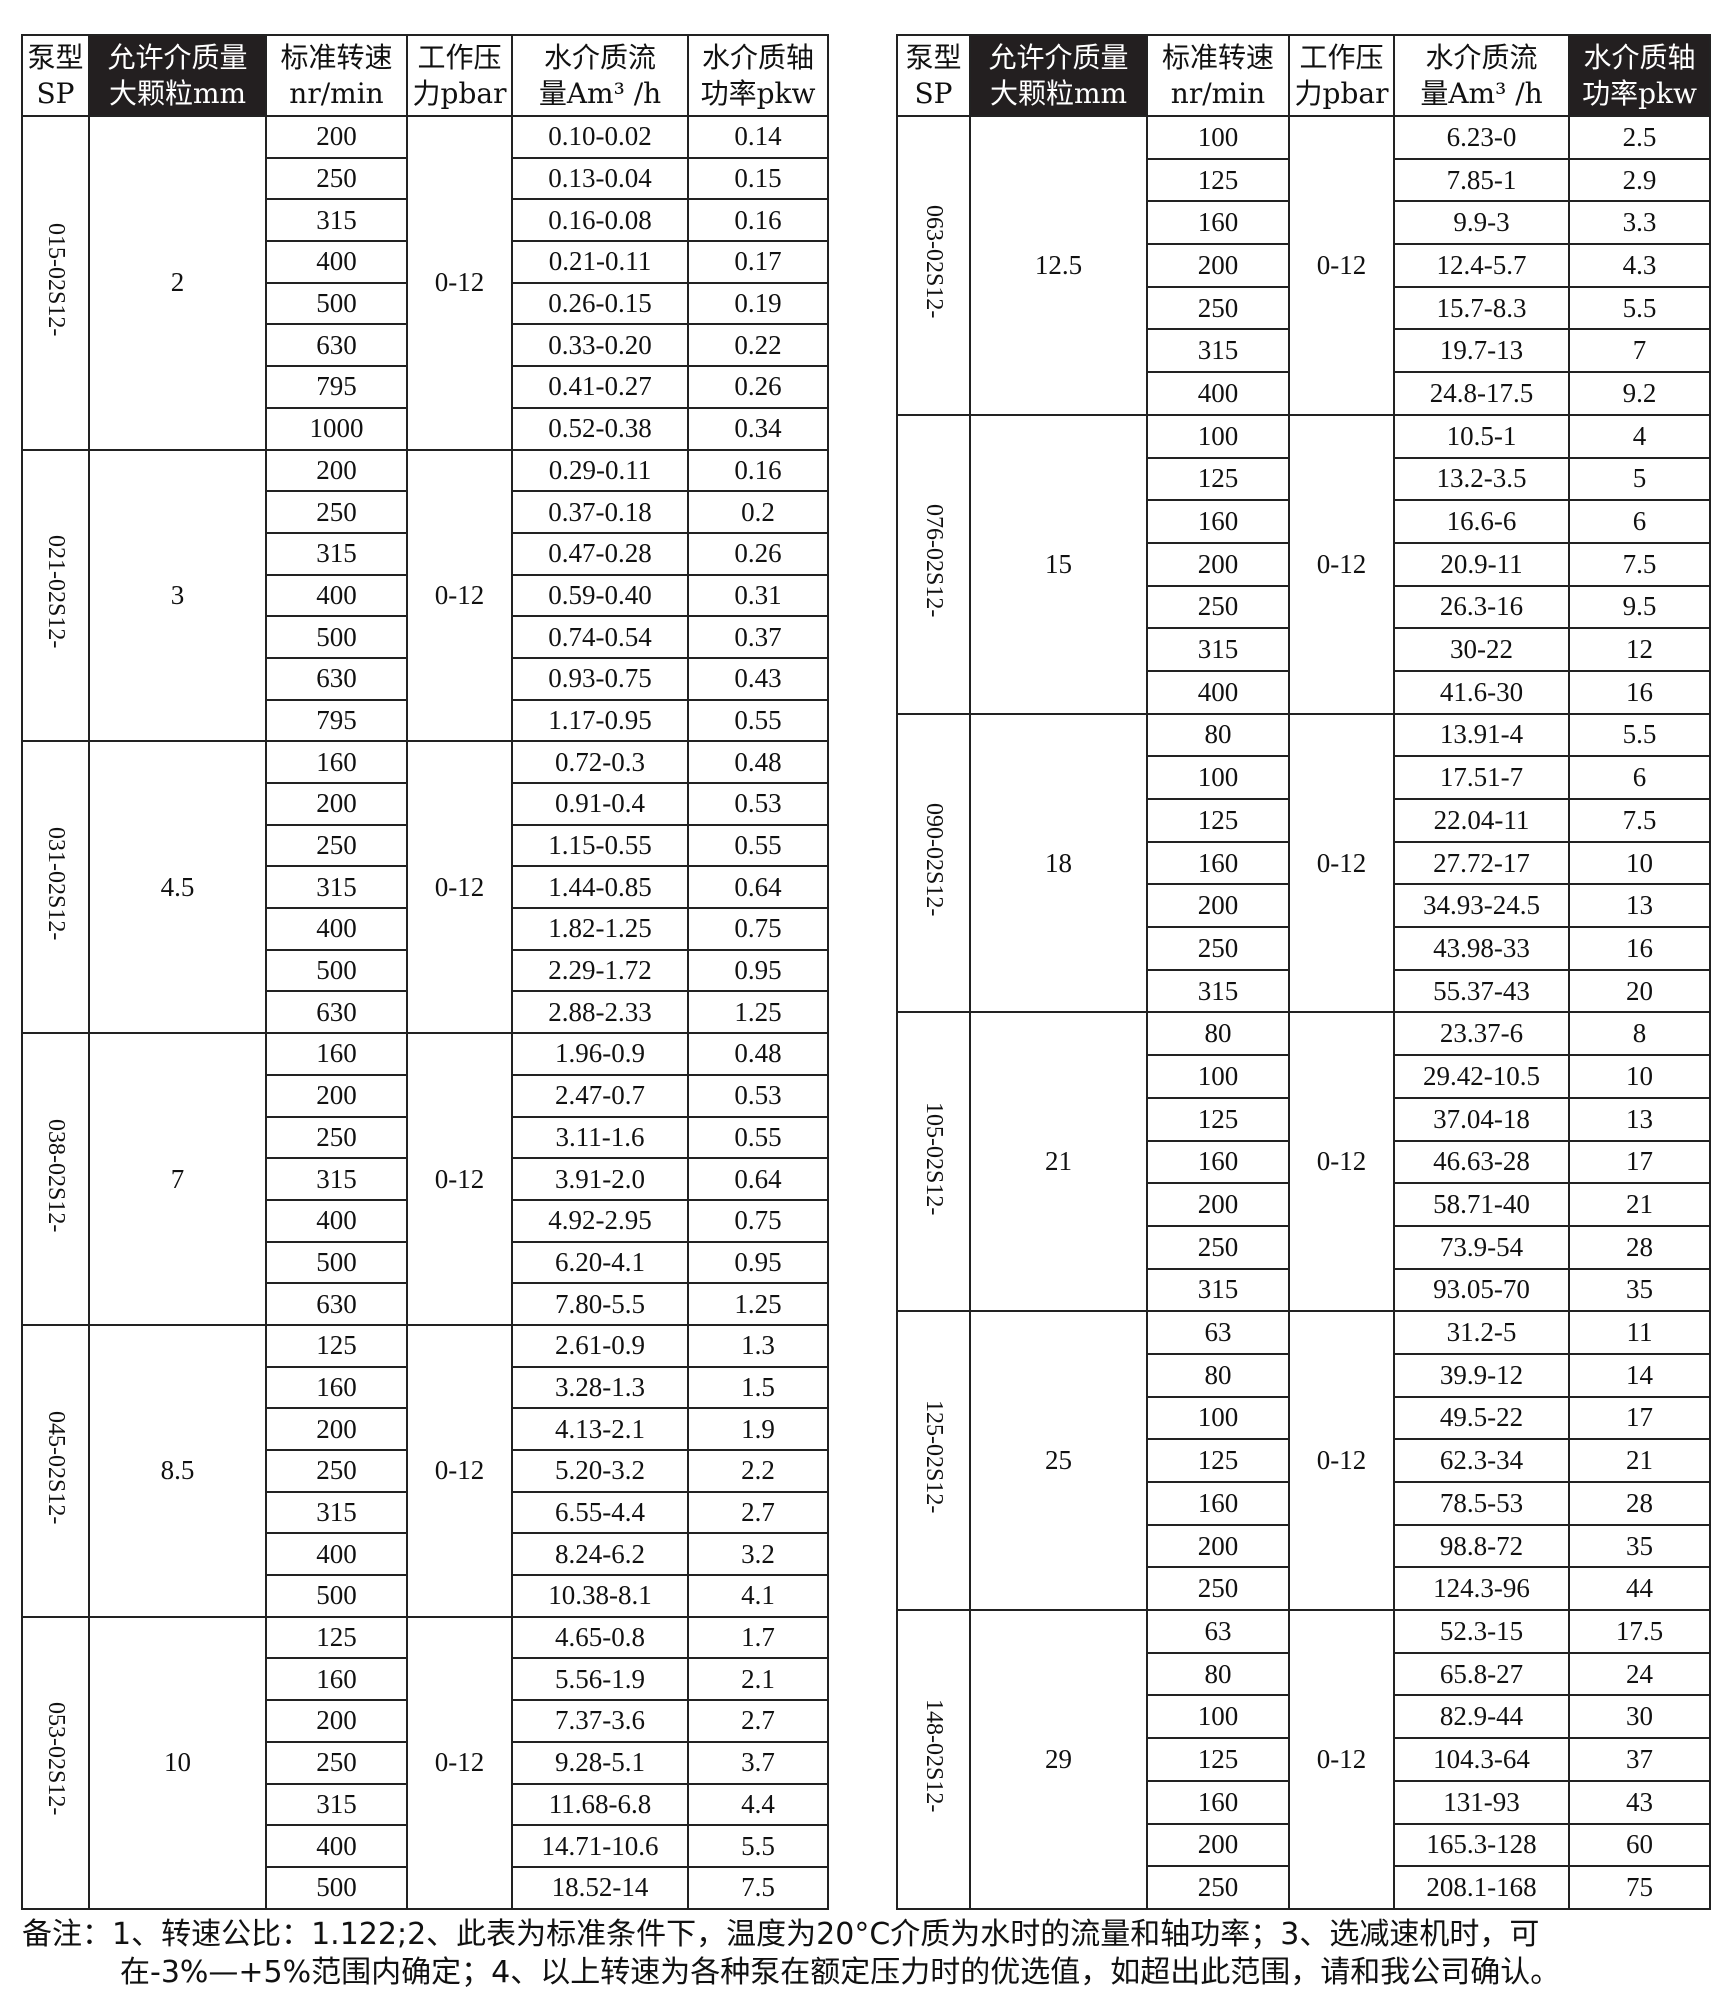 This screenshot has width=1731, height=2000. Describe the element at coordinates (600, 1804) in the screenshot. I see `flow-cell: 11.68-6.8` at that location.